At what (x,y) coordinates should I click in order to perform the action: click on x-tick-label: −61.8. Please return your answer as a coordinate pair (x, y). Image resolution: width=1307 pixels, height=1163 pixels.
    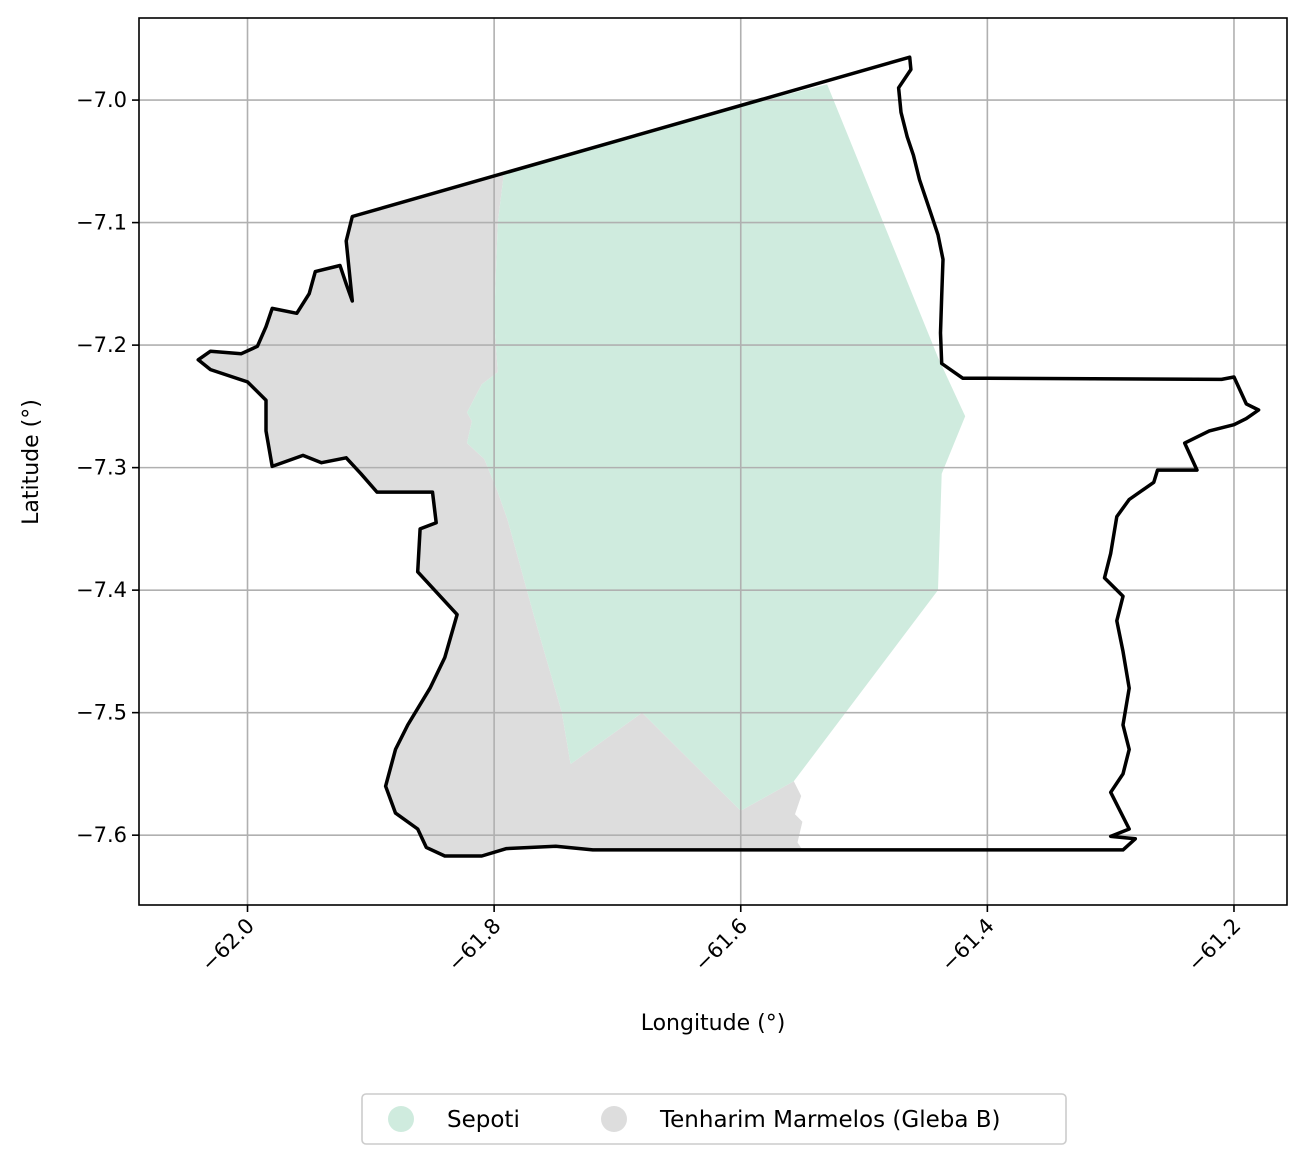
    Looking at the image, I should click on (474, 945).